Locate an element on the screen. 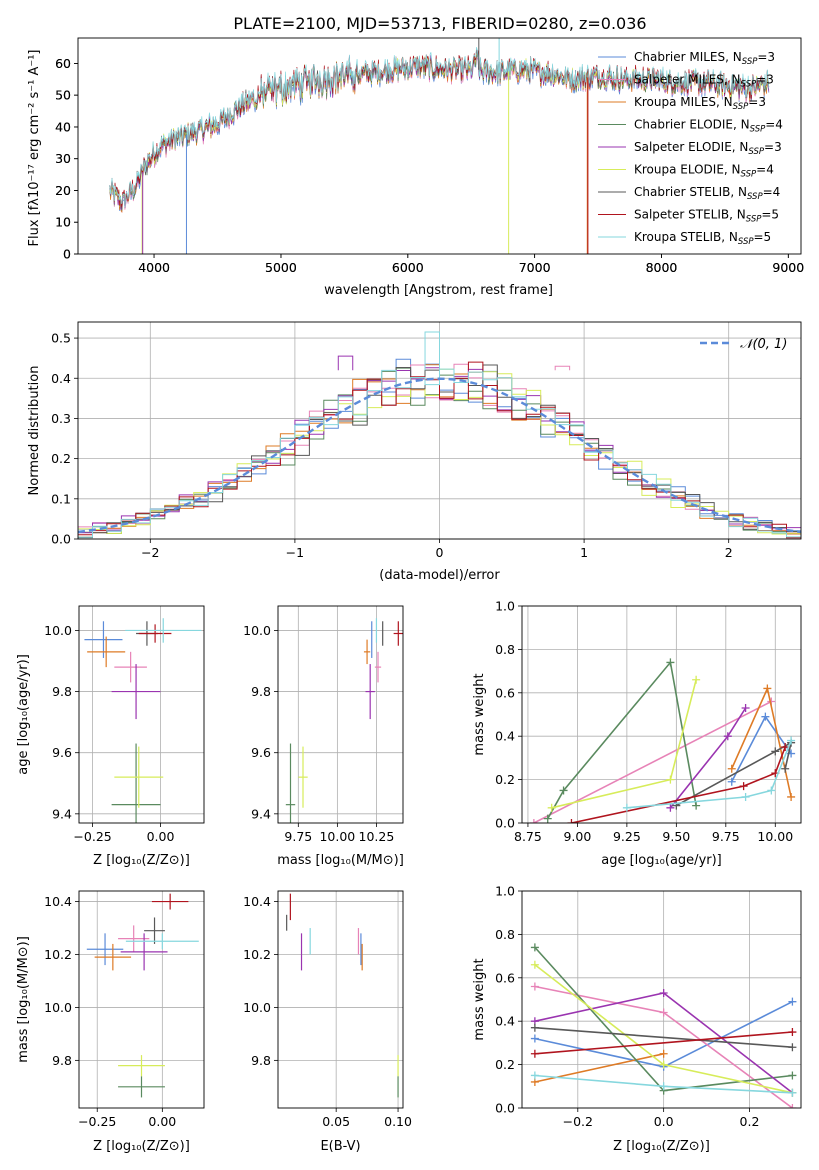  legend-label: Kroupa STELIB, NSSP=5 is located at coordinates (702, 238).